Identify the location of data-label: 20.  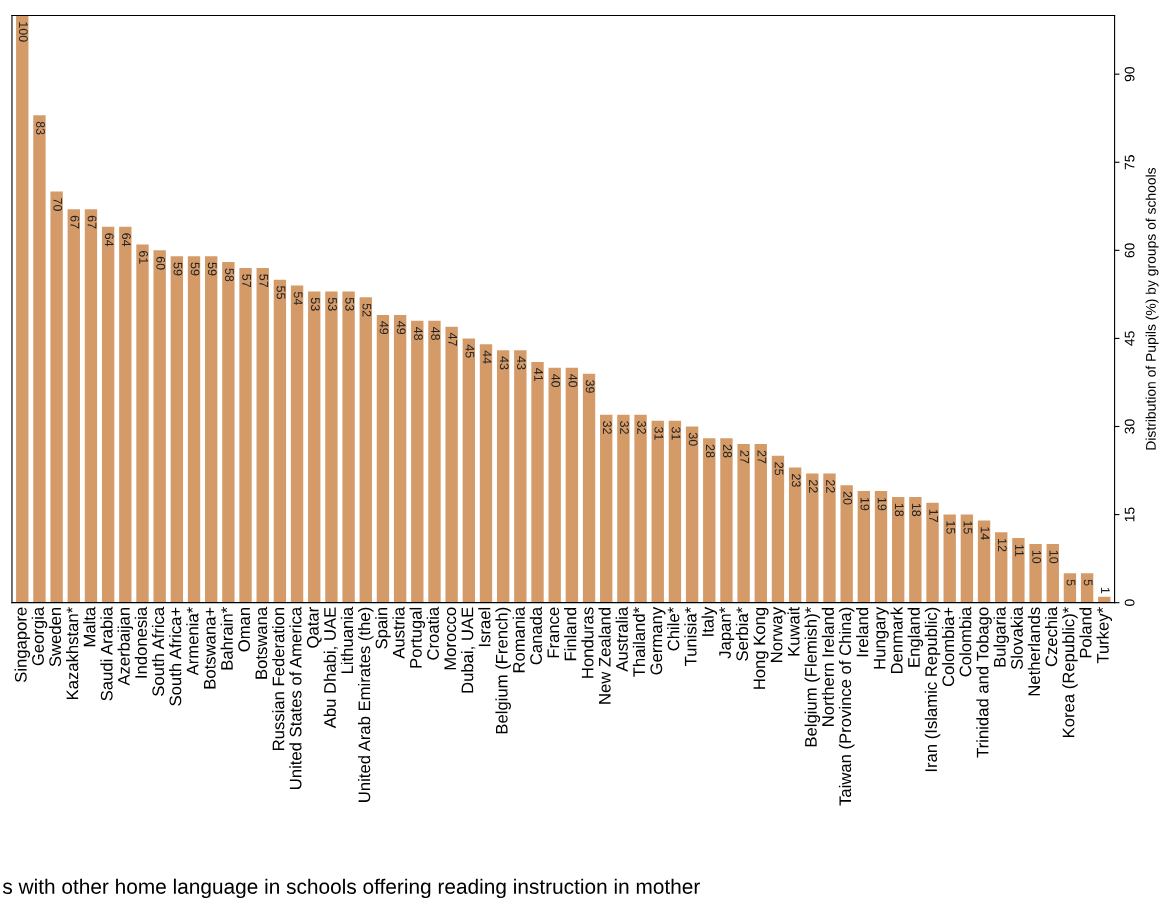
(848, 498).